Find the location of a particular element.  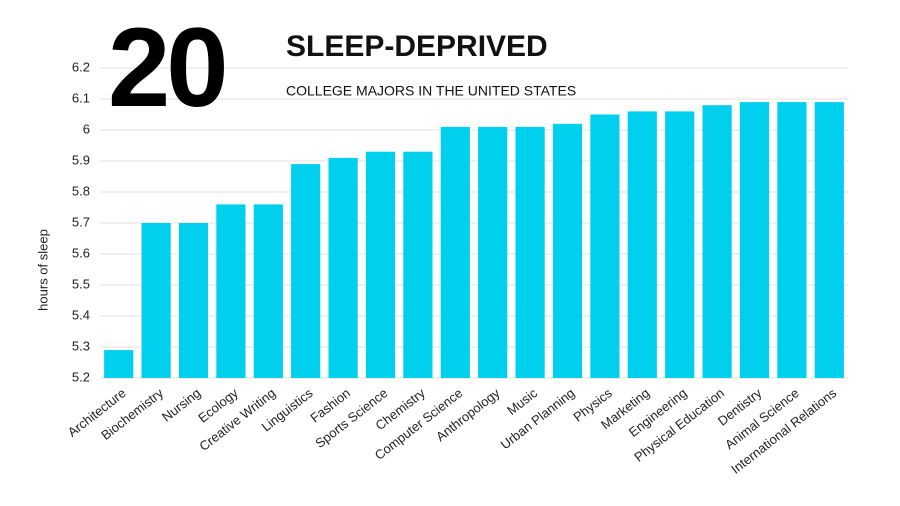

y-axis-label: hours of sleep is located at coordinates (42, 270).